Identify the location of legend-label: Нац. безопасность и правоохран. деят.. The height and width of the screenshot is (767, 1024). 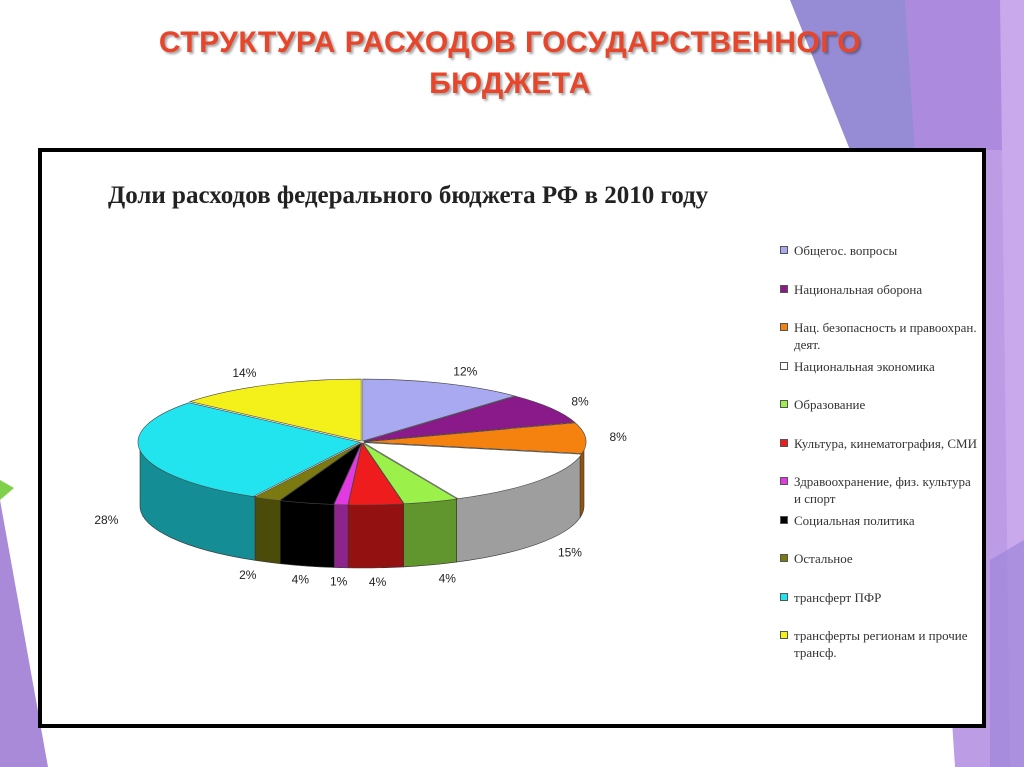
(885, 336).